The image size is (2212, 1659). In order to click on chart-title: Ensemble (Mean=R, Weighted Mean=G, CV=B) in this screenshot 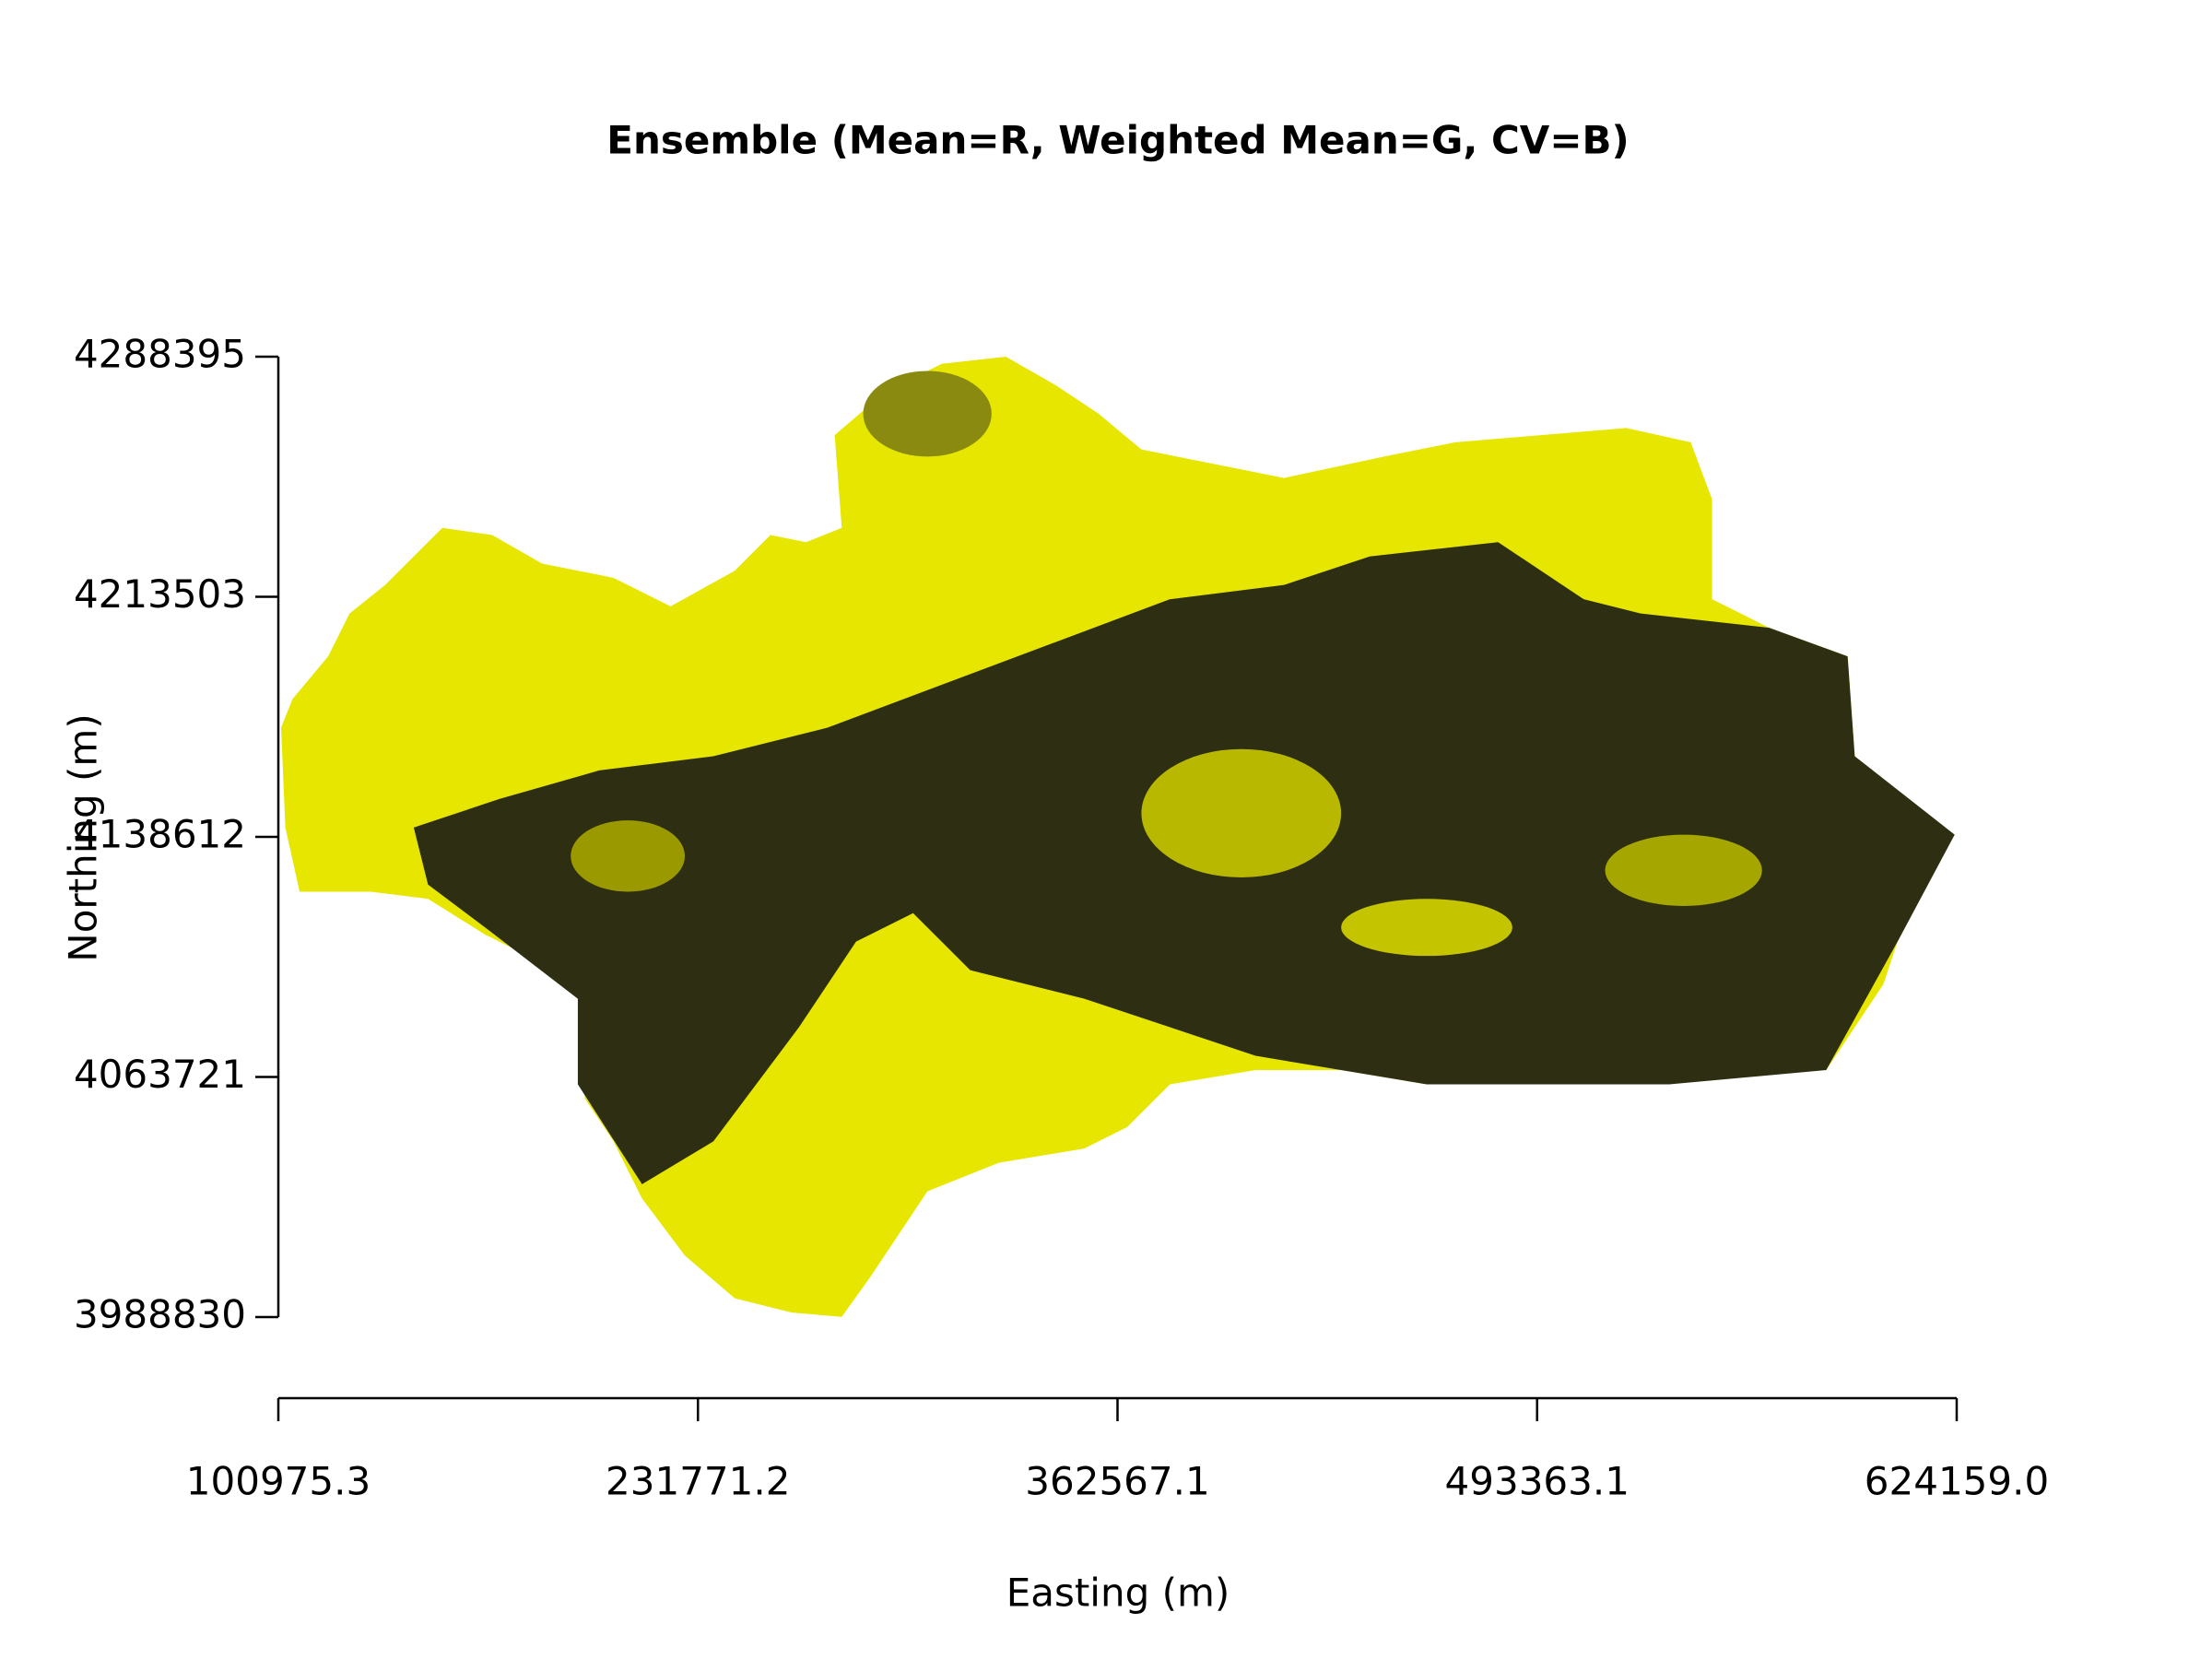, I will do `click(1117, 140)`.